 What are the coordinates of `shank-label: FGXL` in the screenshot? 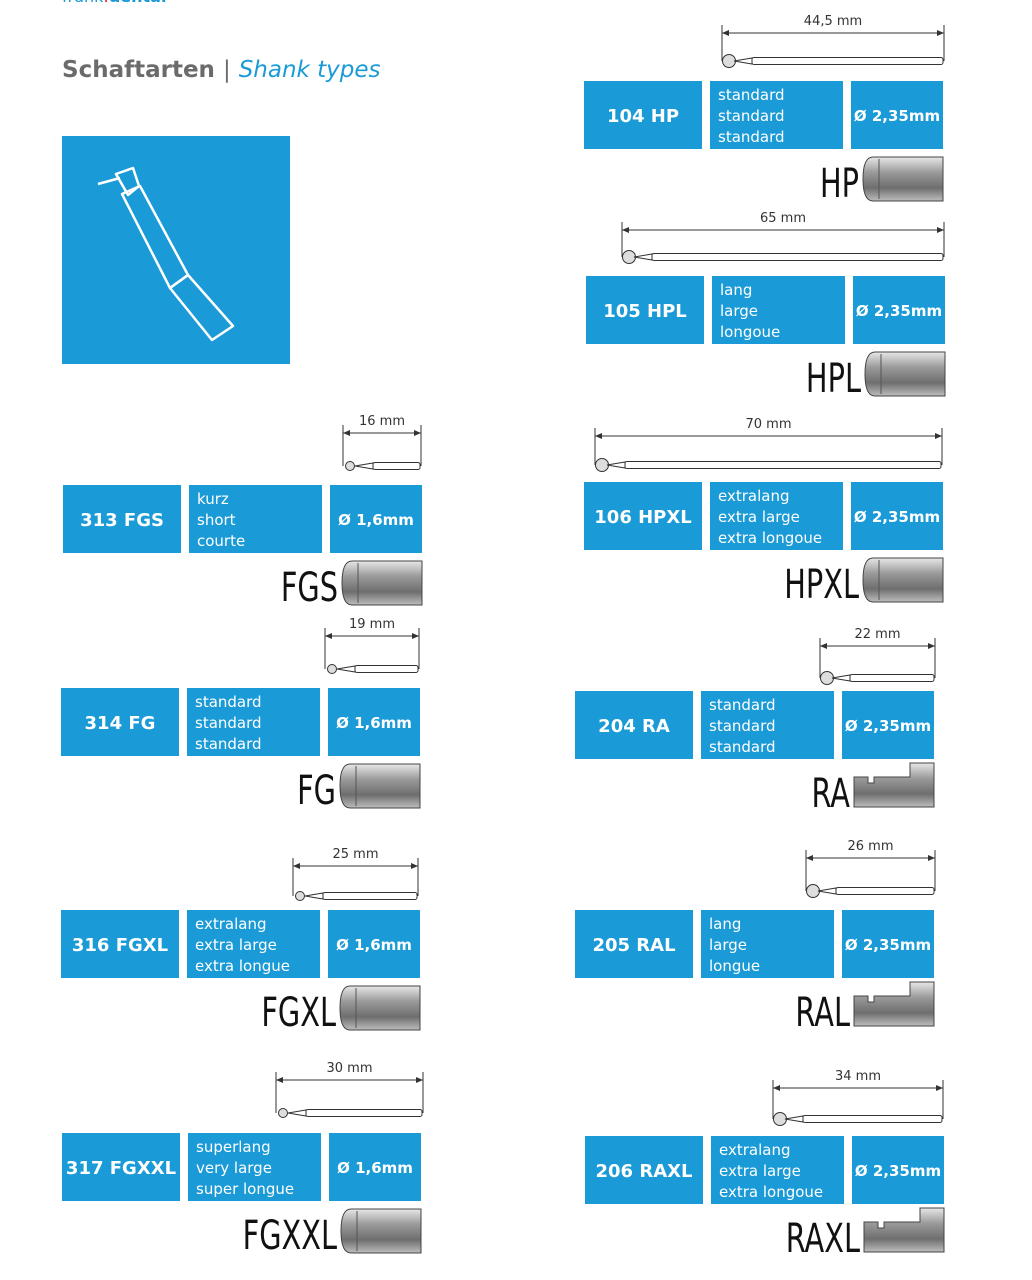 It's located at (298, 1013).